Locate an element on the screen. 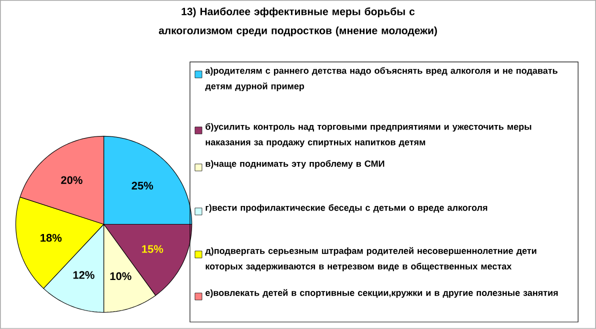  legend-label: е)вовлекать детей в спортивные секции,кружки и в другие полезные занятия is located at coordinates (382, 293).